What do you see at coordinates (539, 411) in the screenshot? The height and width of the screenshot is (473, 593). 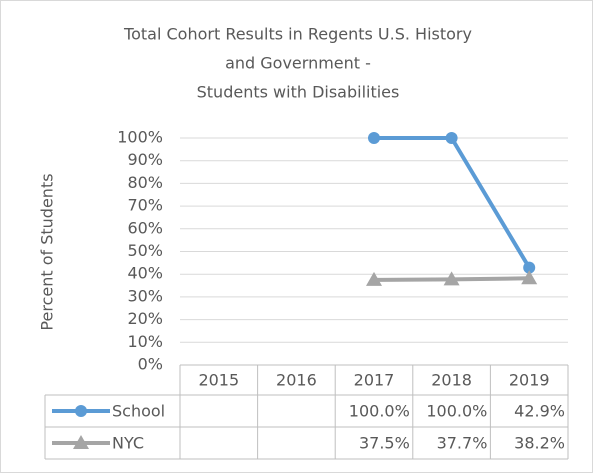 I see `table-value: 42.9%` at bounding box center [539, 411].